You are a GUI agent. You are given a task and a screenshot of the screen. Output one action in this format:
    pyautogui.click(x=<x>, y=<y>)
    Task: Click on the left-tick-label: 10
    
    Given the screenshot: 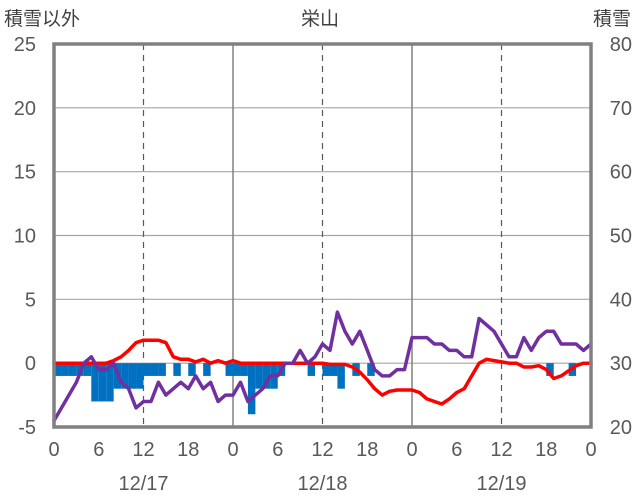 What is the action you would take?
    pyautogui.click(x=25, y=237)
    